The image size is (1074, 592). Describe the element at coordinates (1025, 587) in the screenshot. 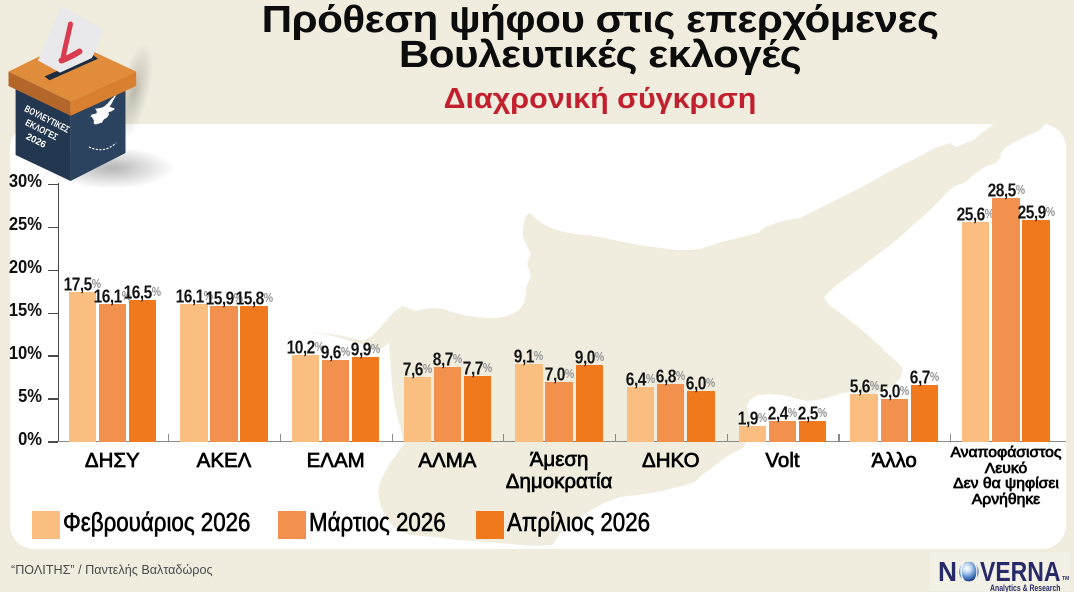

I see `svg-text: Analytics & Research` at that location.